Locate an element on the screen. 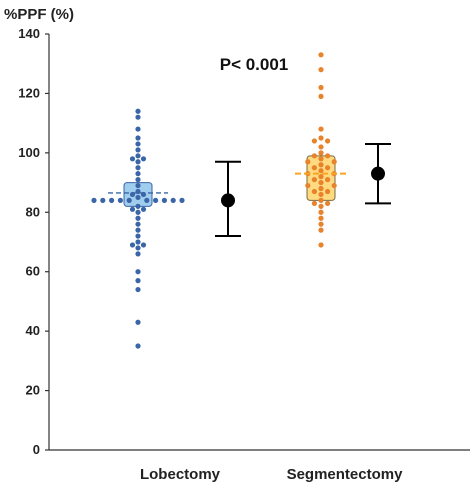  group-segmentectomy is located at coordinates (343, 150).